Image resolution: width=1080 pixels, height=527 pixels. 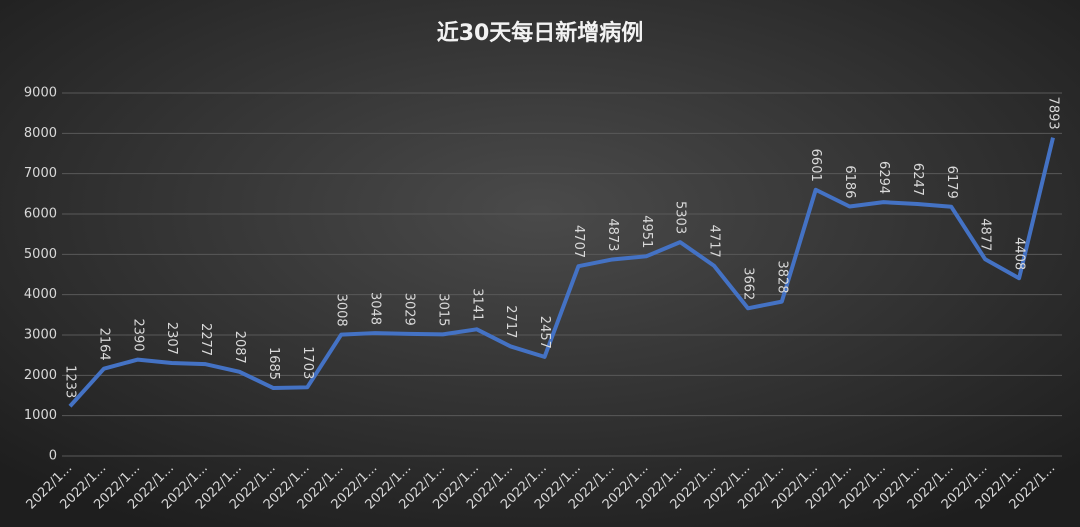 I want to click on data-label: 3828, so click(x=781, y=277).